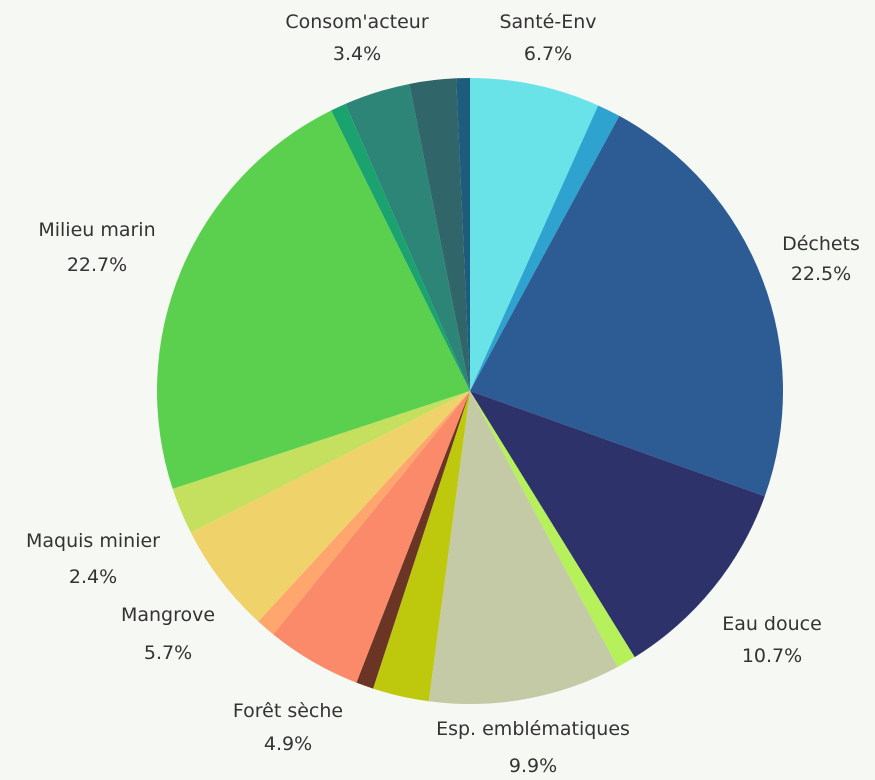  What do you see at coordinates (97, 265) in the screenshot?
I see `slice-percent-label: 22.7%` at bounding box center [97, 265].